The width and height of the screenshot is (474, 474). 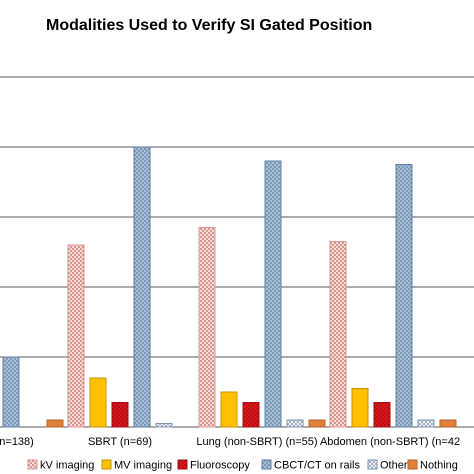 What do you see at coordinates (120, 442) in the screenshot?
I see `x-tick-label: SBRT (n=69)` at bounding box center [120, 442].